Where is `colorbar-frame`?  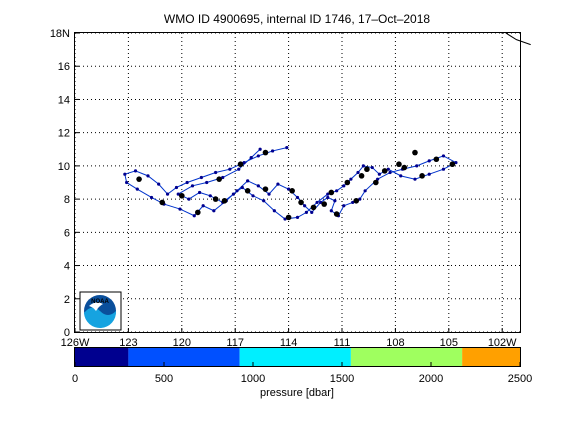
colorbar-frame is located at coordinates (297, 357).